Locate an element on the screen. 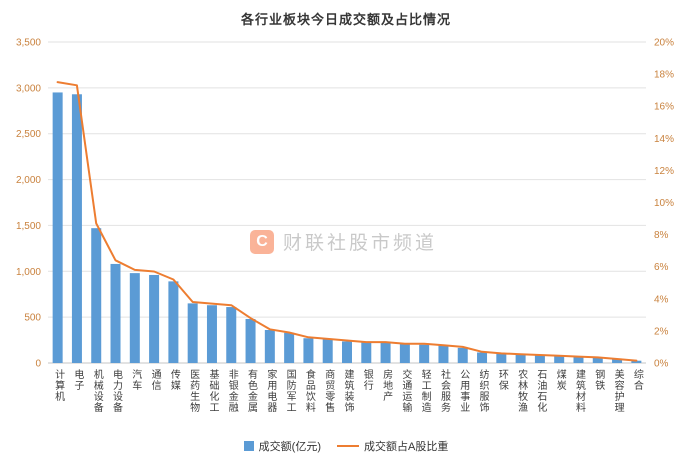 This screenshot has width=692, height=461. chart-legend: 成交额(亿元) 成交额占A股比重 is located at coordinates (346, 446).